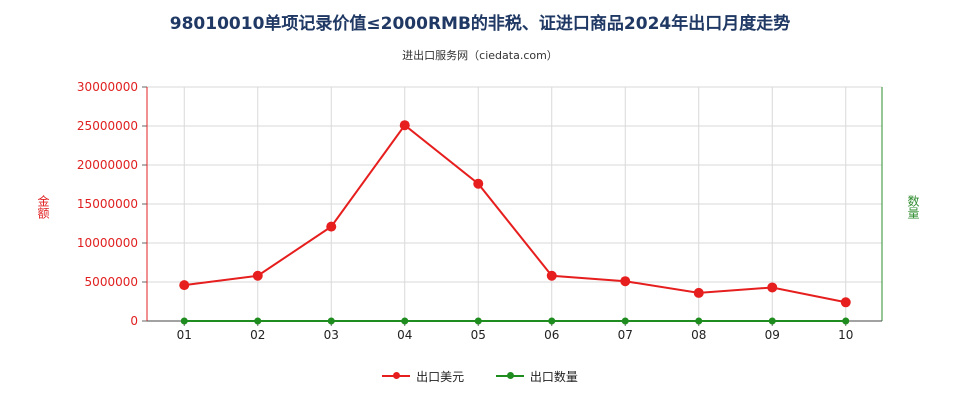 Image resolution: width=960 pixels, height=400 pixels. I want to click on x-tick-label: 01, so click(184, 335).